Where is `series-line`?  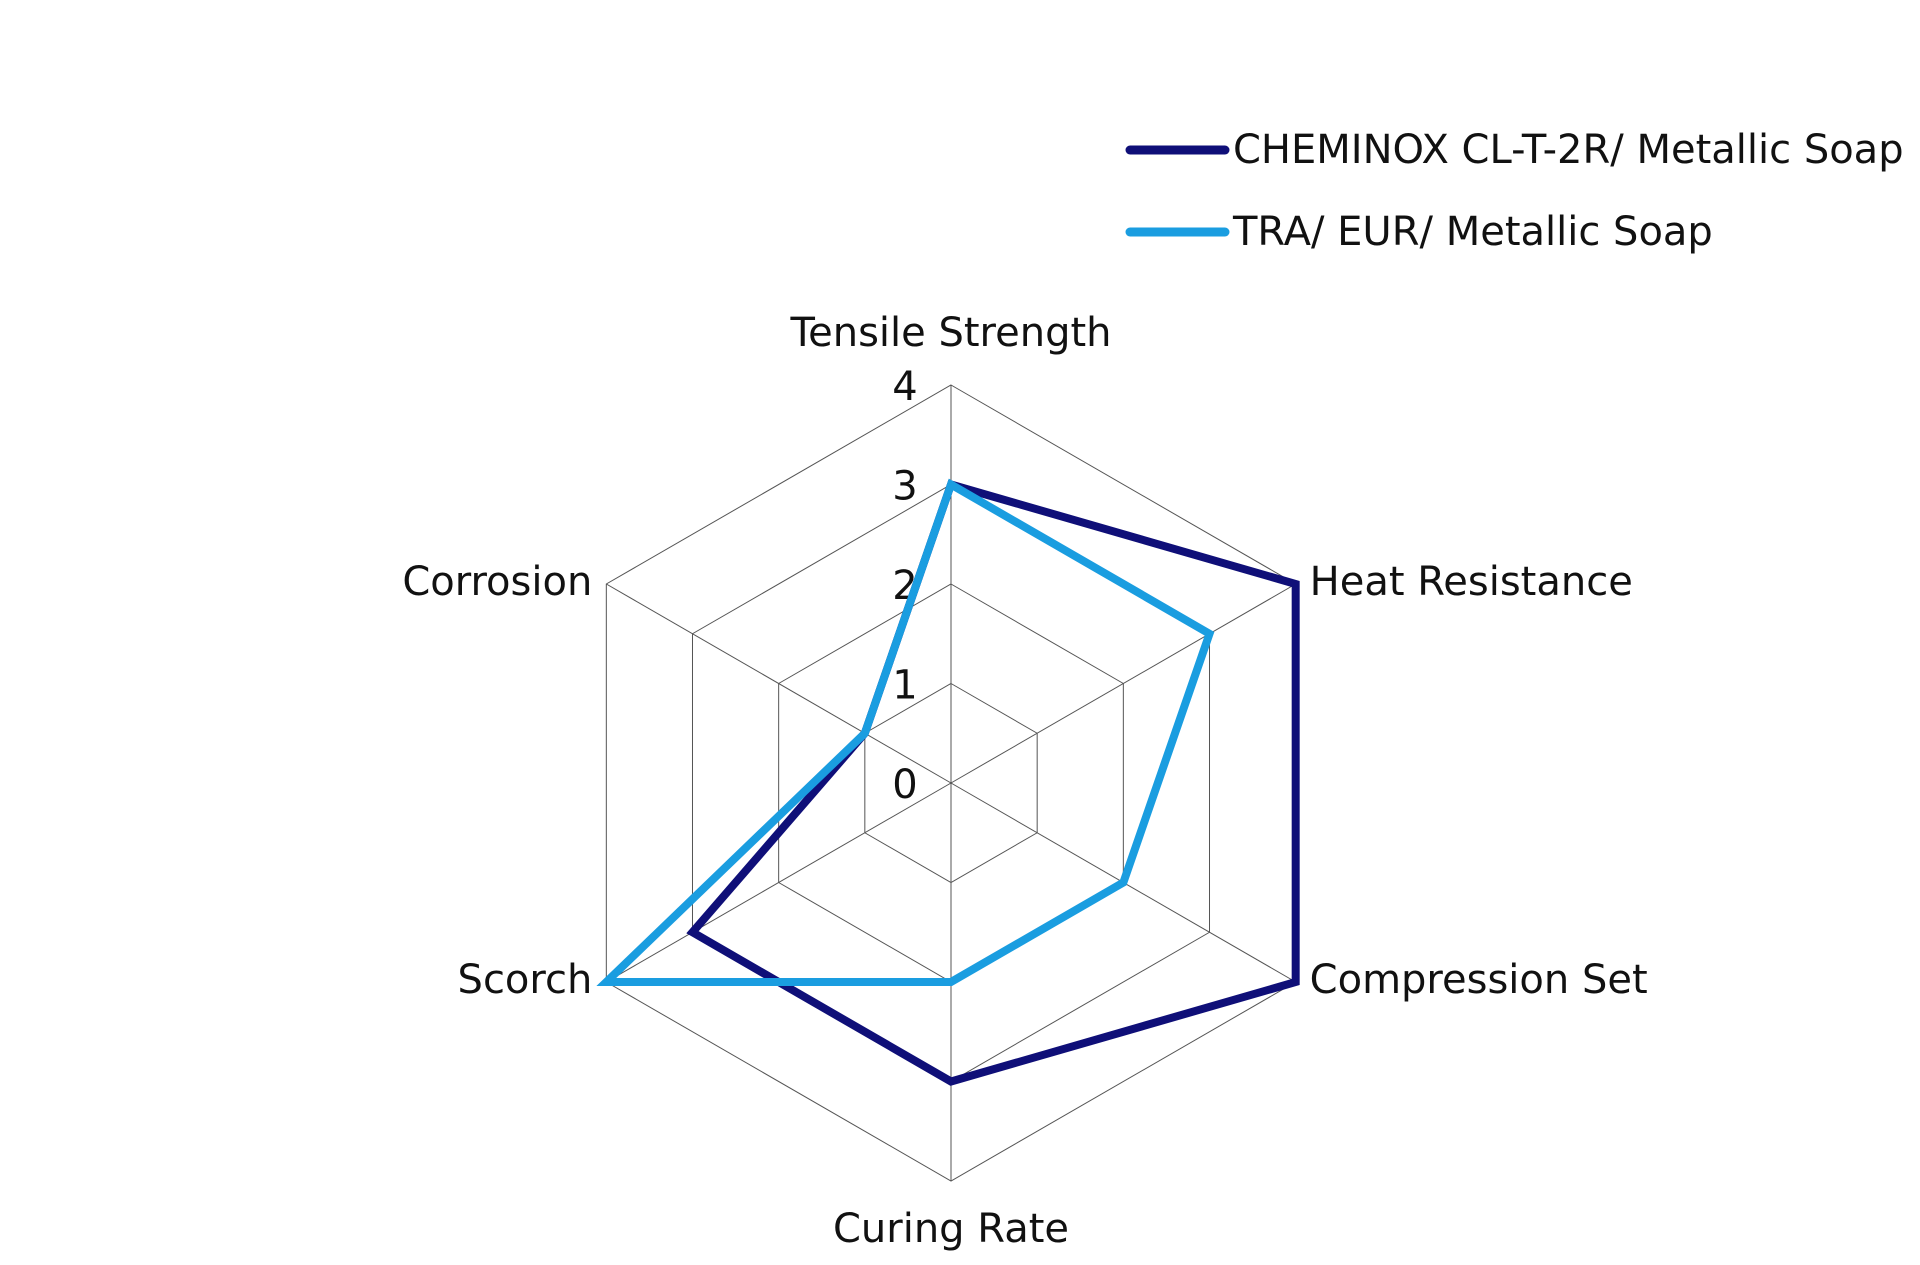
series-line is located at coordinates (905, 732).